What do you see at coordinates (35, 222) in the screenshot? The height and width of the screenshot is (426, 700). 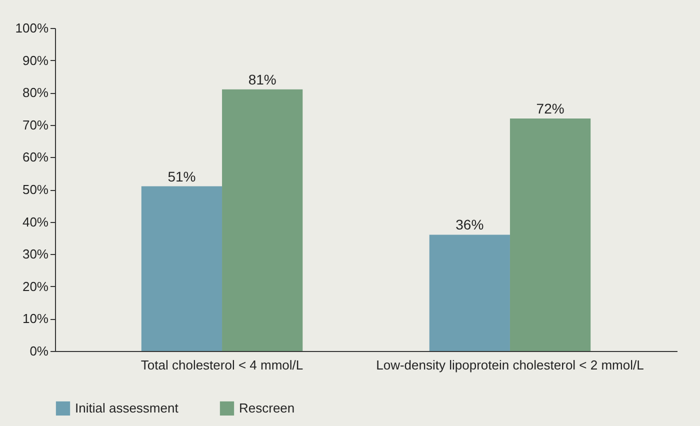 I see `y-tick-label: 40%` at bounding box center [35, 222].